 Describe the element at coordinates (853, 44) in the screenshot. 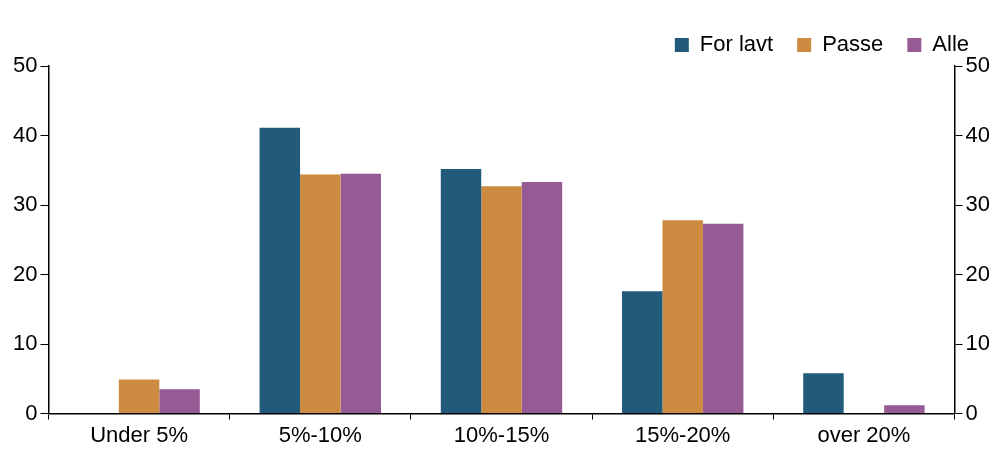

I see `legend-label: Passe` at that location.